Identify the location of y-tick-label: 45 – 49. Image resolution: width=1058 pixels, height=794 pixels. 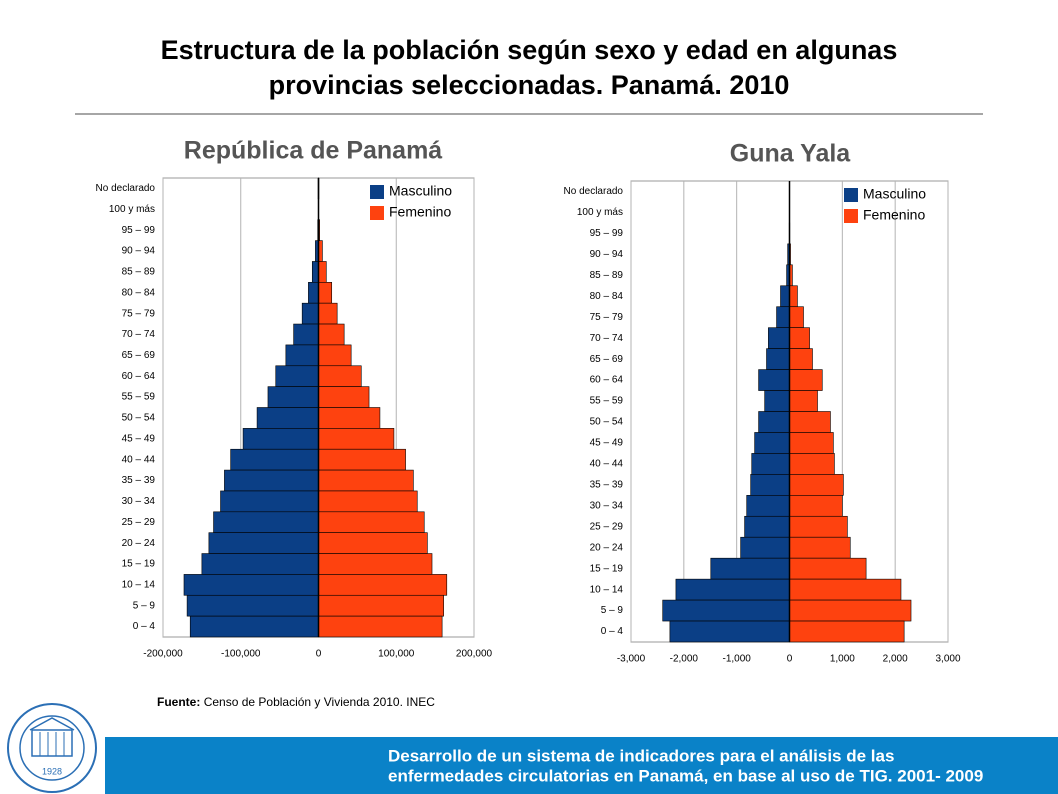
(139, 438).